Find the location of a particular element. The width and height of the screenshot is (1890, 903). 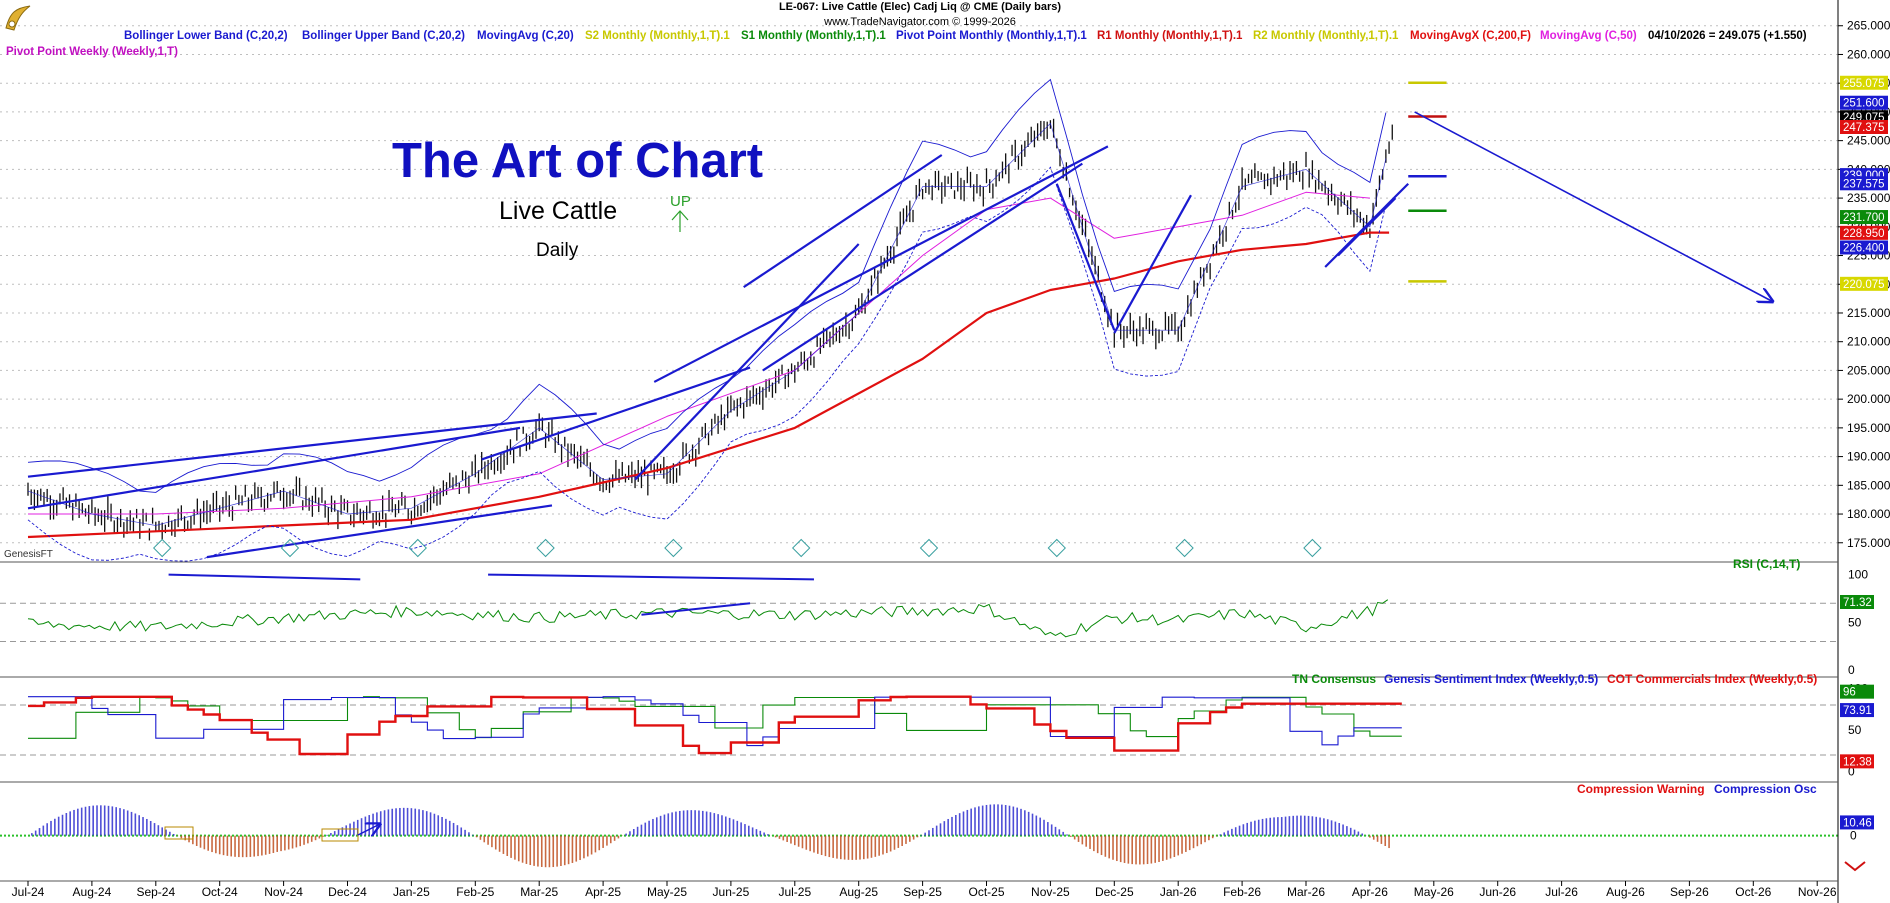

legend-pivot-monthly: Pivot Point Monthly (Monthly,1,T).1 is located at coordinates (991, 36).